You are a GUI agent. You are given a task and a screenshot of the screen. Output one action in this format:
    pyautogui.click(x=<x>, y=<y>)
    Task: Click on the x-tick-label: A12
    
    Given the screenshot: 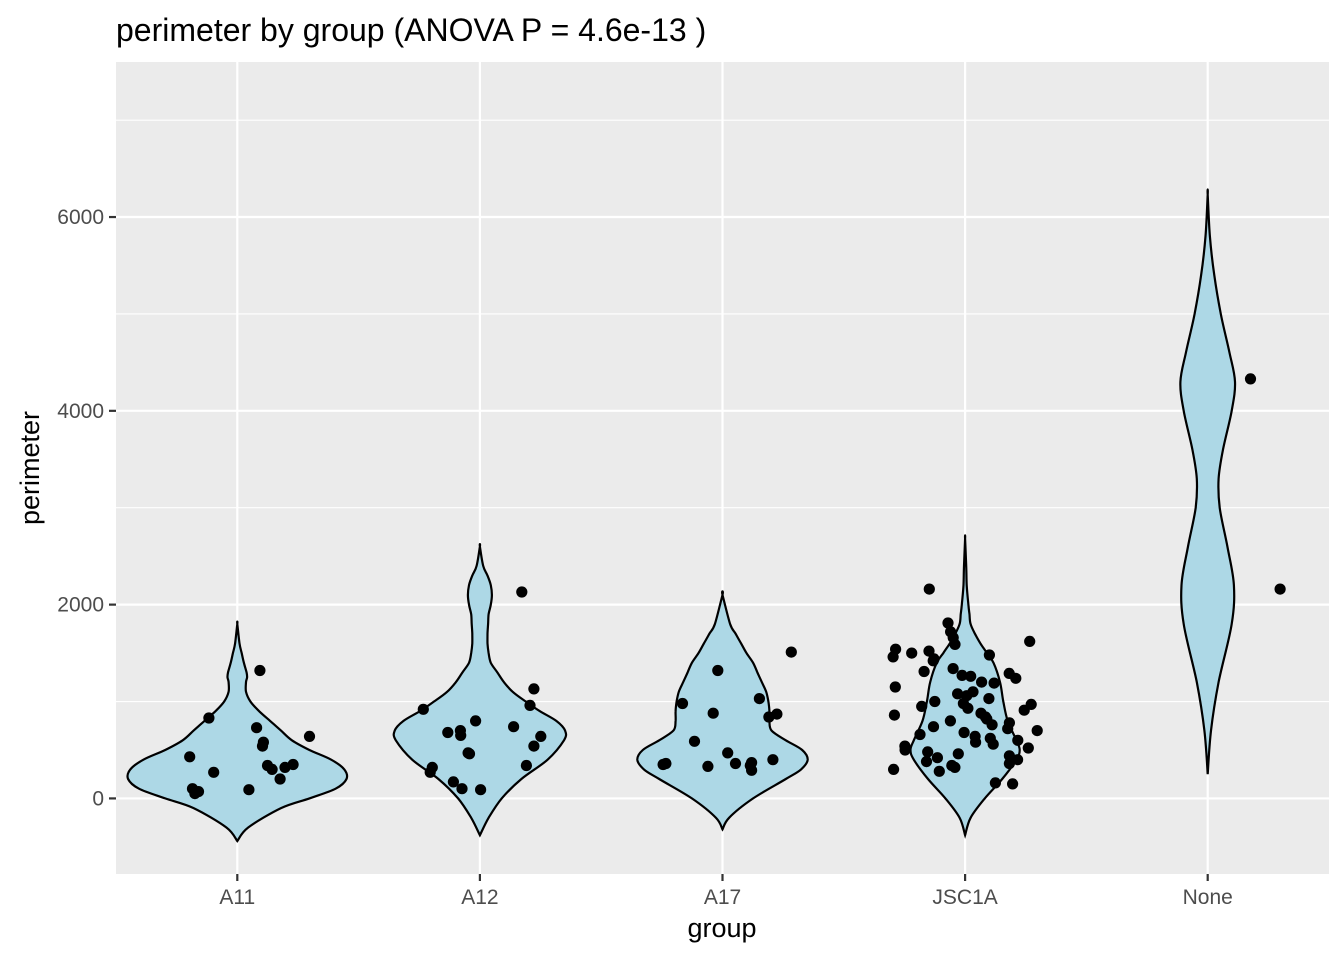 What is the action you would take?
    pyautogui.click(x=479, y=897)
    